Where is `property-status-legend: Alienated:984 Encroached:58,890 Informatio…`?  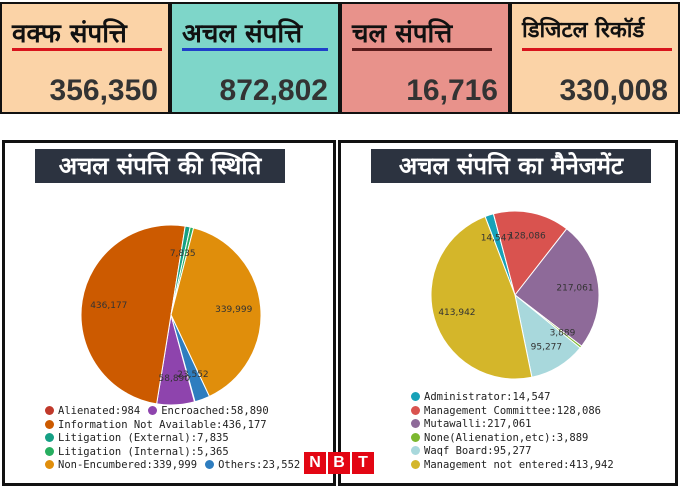
property-status-legend: Alienated:984 Encroached:58,890 Informatio… is located at coordinates (172, 439).